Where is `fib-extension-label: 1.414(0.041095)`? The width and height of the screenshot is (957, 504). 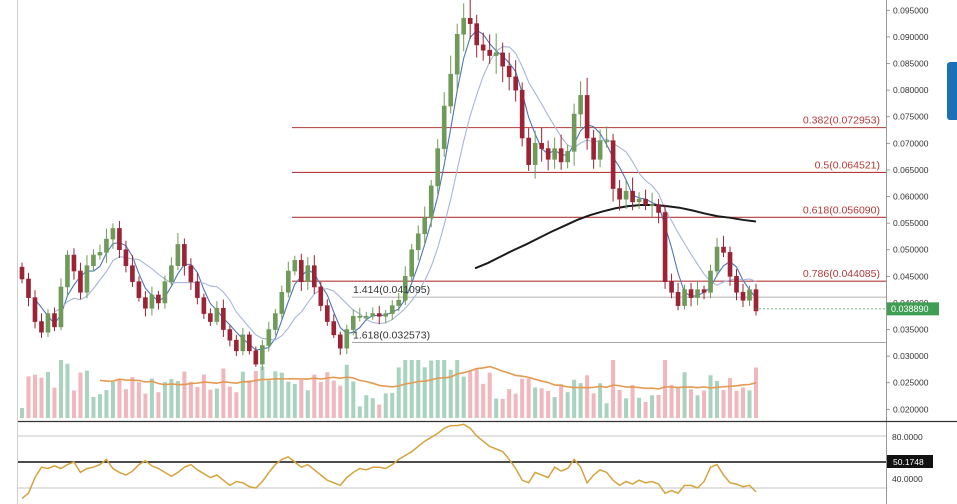
fib-extension-label: 1.414(0.041095) is located at coordinates (391, 290).